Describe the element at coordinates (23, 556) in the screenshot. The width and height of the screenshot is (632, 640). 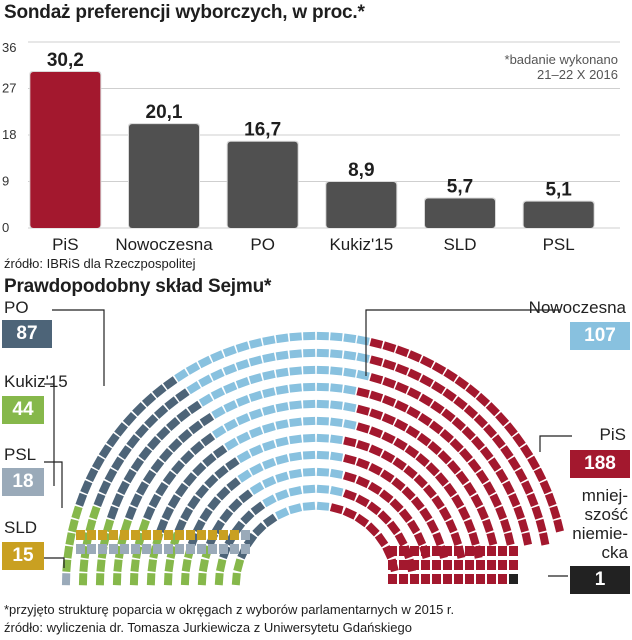
I see `badge-sld: 15` at that location.